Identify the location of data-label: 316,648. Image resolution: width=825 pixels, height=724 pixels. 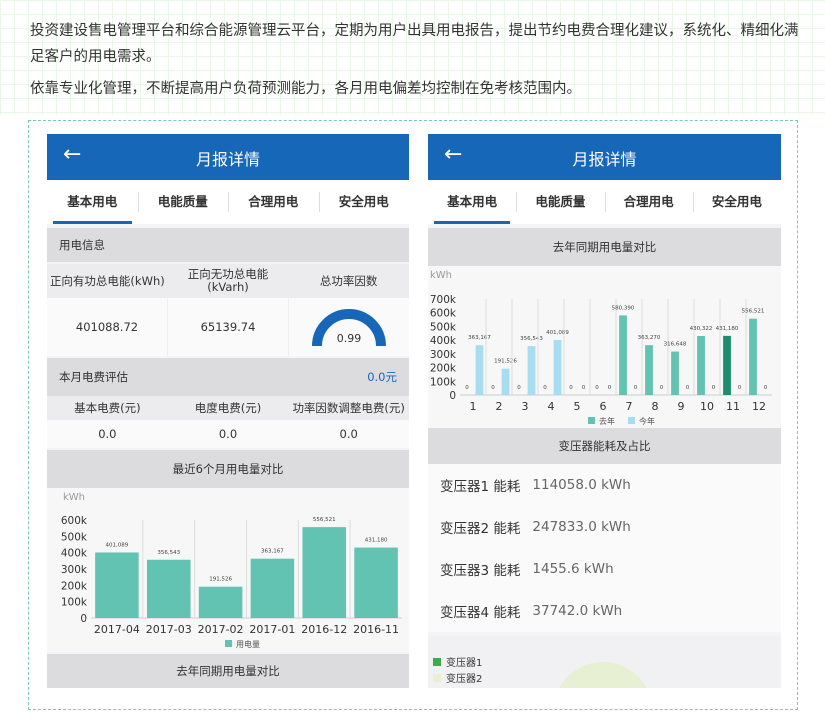
(675, 345).